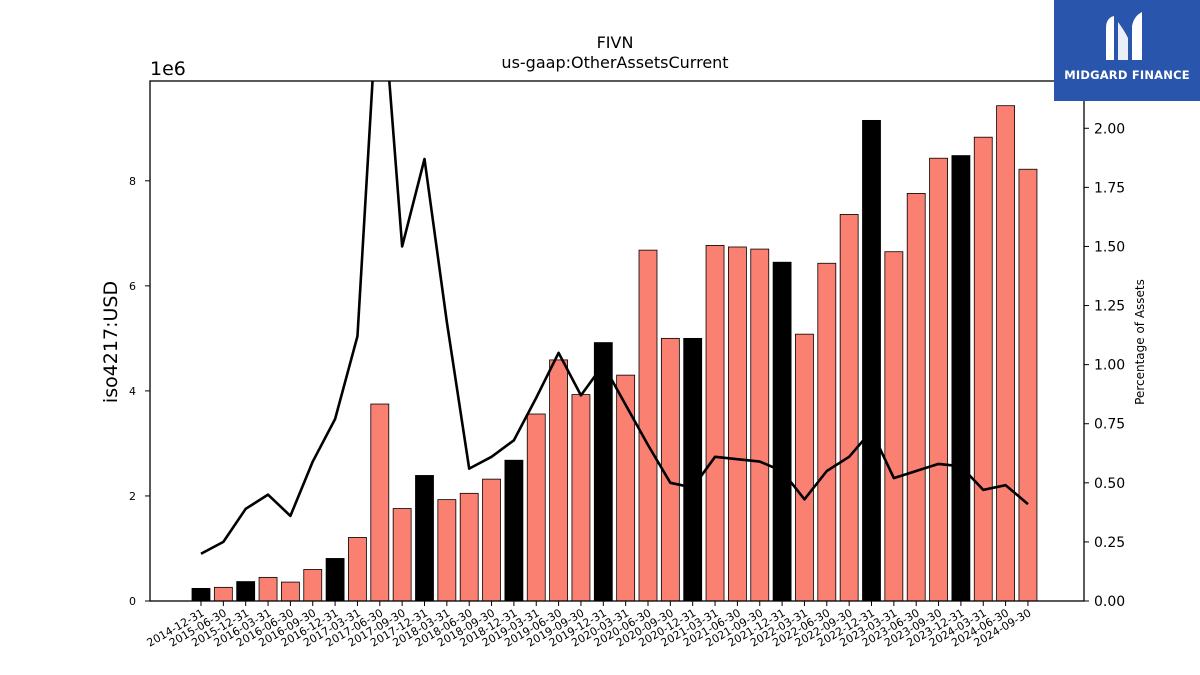  I want to click on y-right-tick-label: 1.00, so click(1109, 366).